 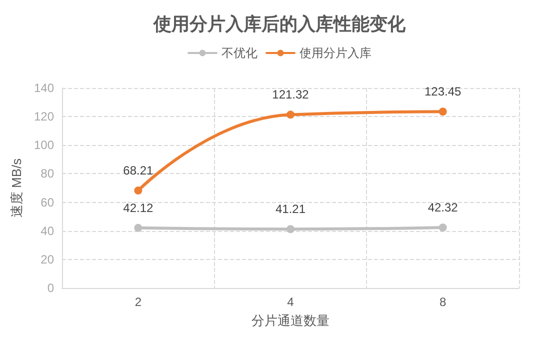 I want to click on legend-label: 使用分片入库, so click(x=336, y=53).